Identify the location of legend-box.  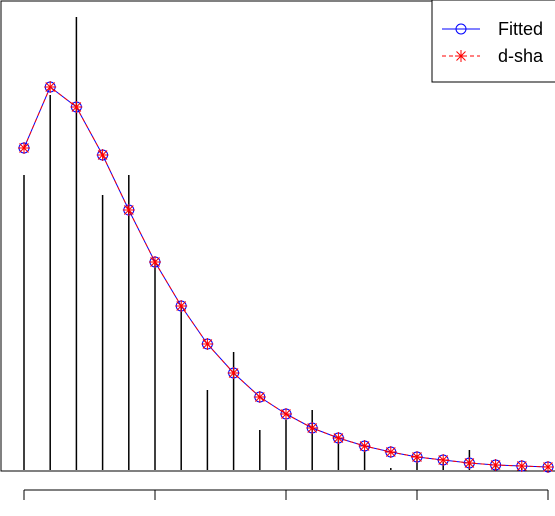
(493, 41).